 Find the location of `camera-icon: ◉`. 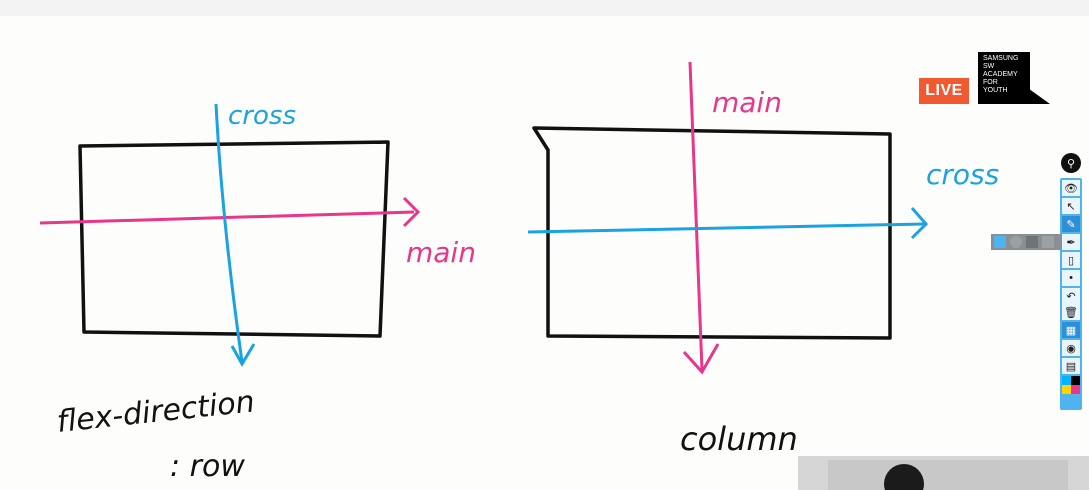

camera-icon: ◉ is located at coordinates (1071, 348).